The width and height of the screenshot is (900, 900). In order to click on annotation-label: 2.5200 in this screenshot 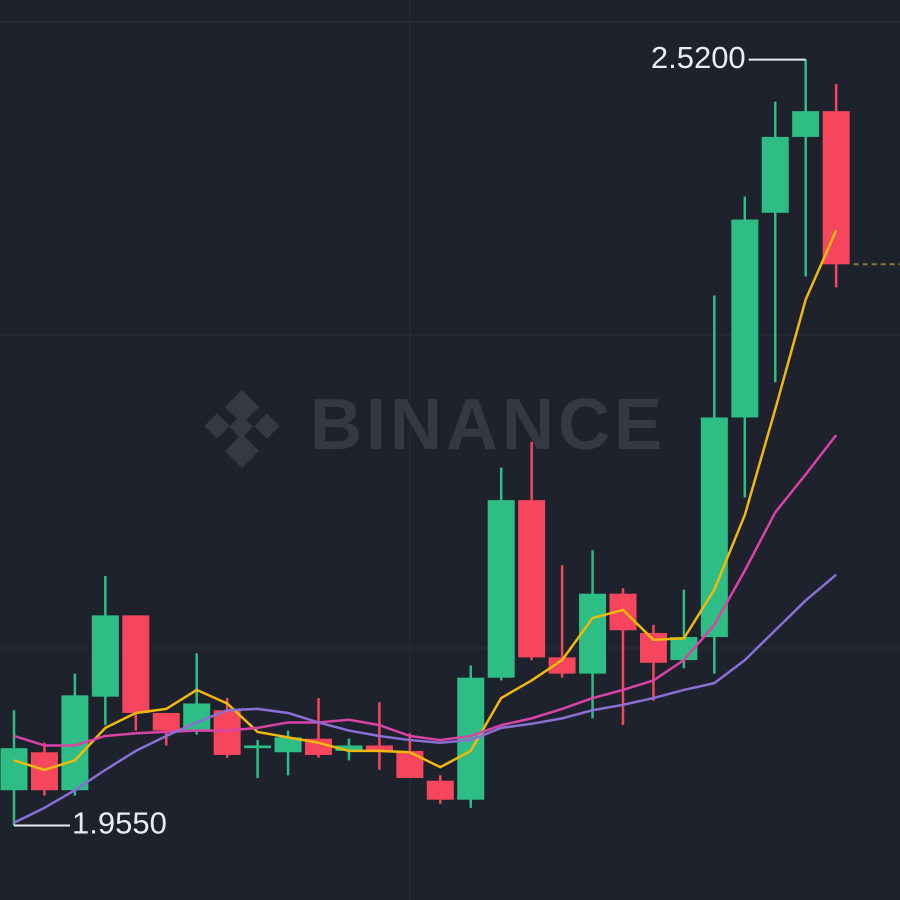, I will do `click(698, 57)`.